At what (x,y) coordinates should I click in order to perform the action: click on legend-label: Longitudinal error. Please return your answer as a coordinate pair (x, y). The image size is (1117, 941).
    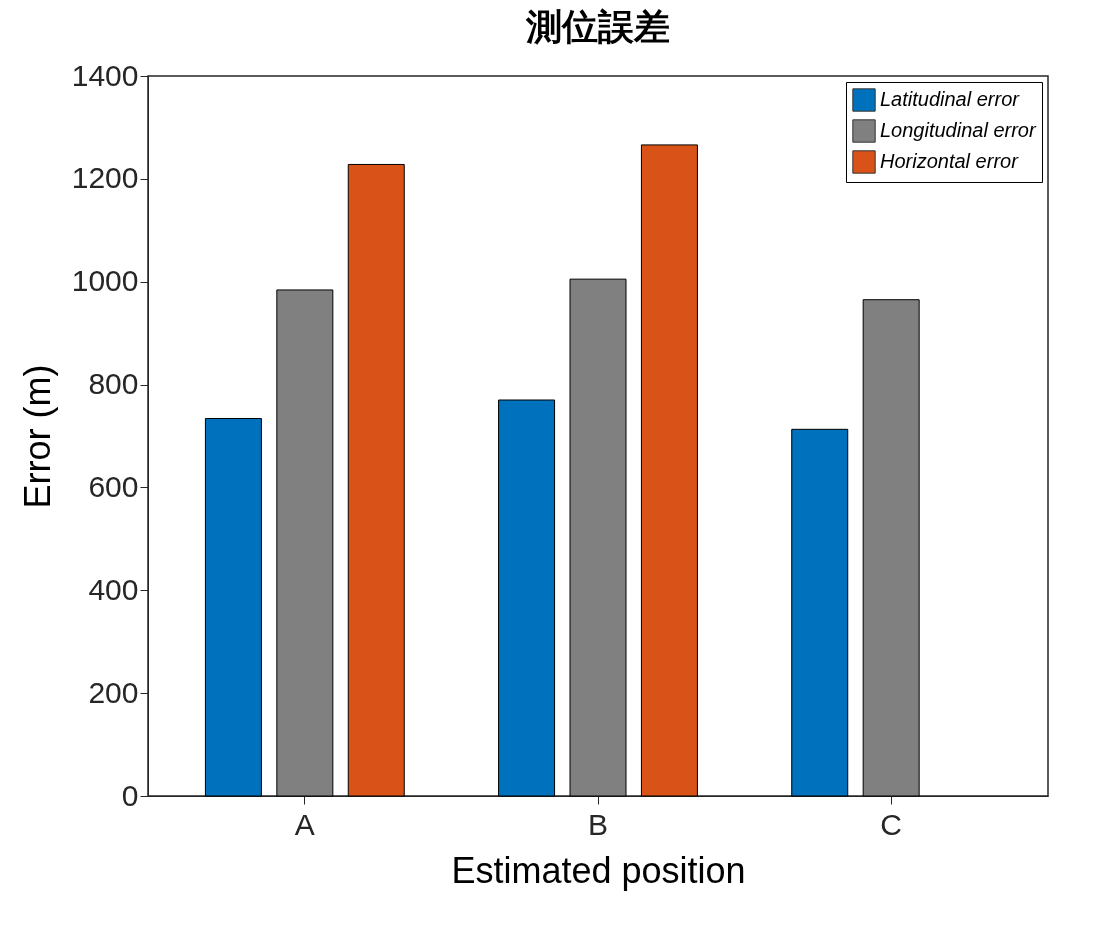
    Looking at the image, I should click on (958, 130).